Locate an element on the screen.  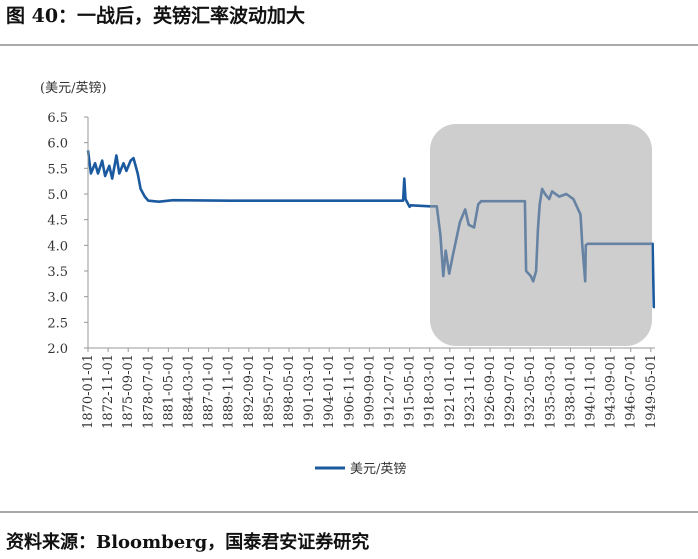
legend-label: 美元/英镑 is located at coordinates (378, 469).